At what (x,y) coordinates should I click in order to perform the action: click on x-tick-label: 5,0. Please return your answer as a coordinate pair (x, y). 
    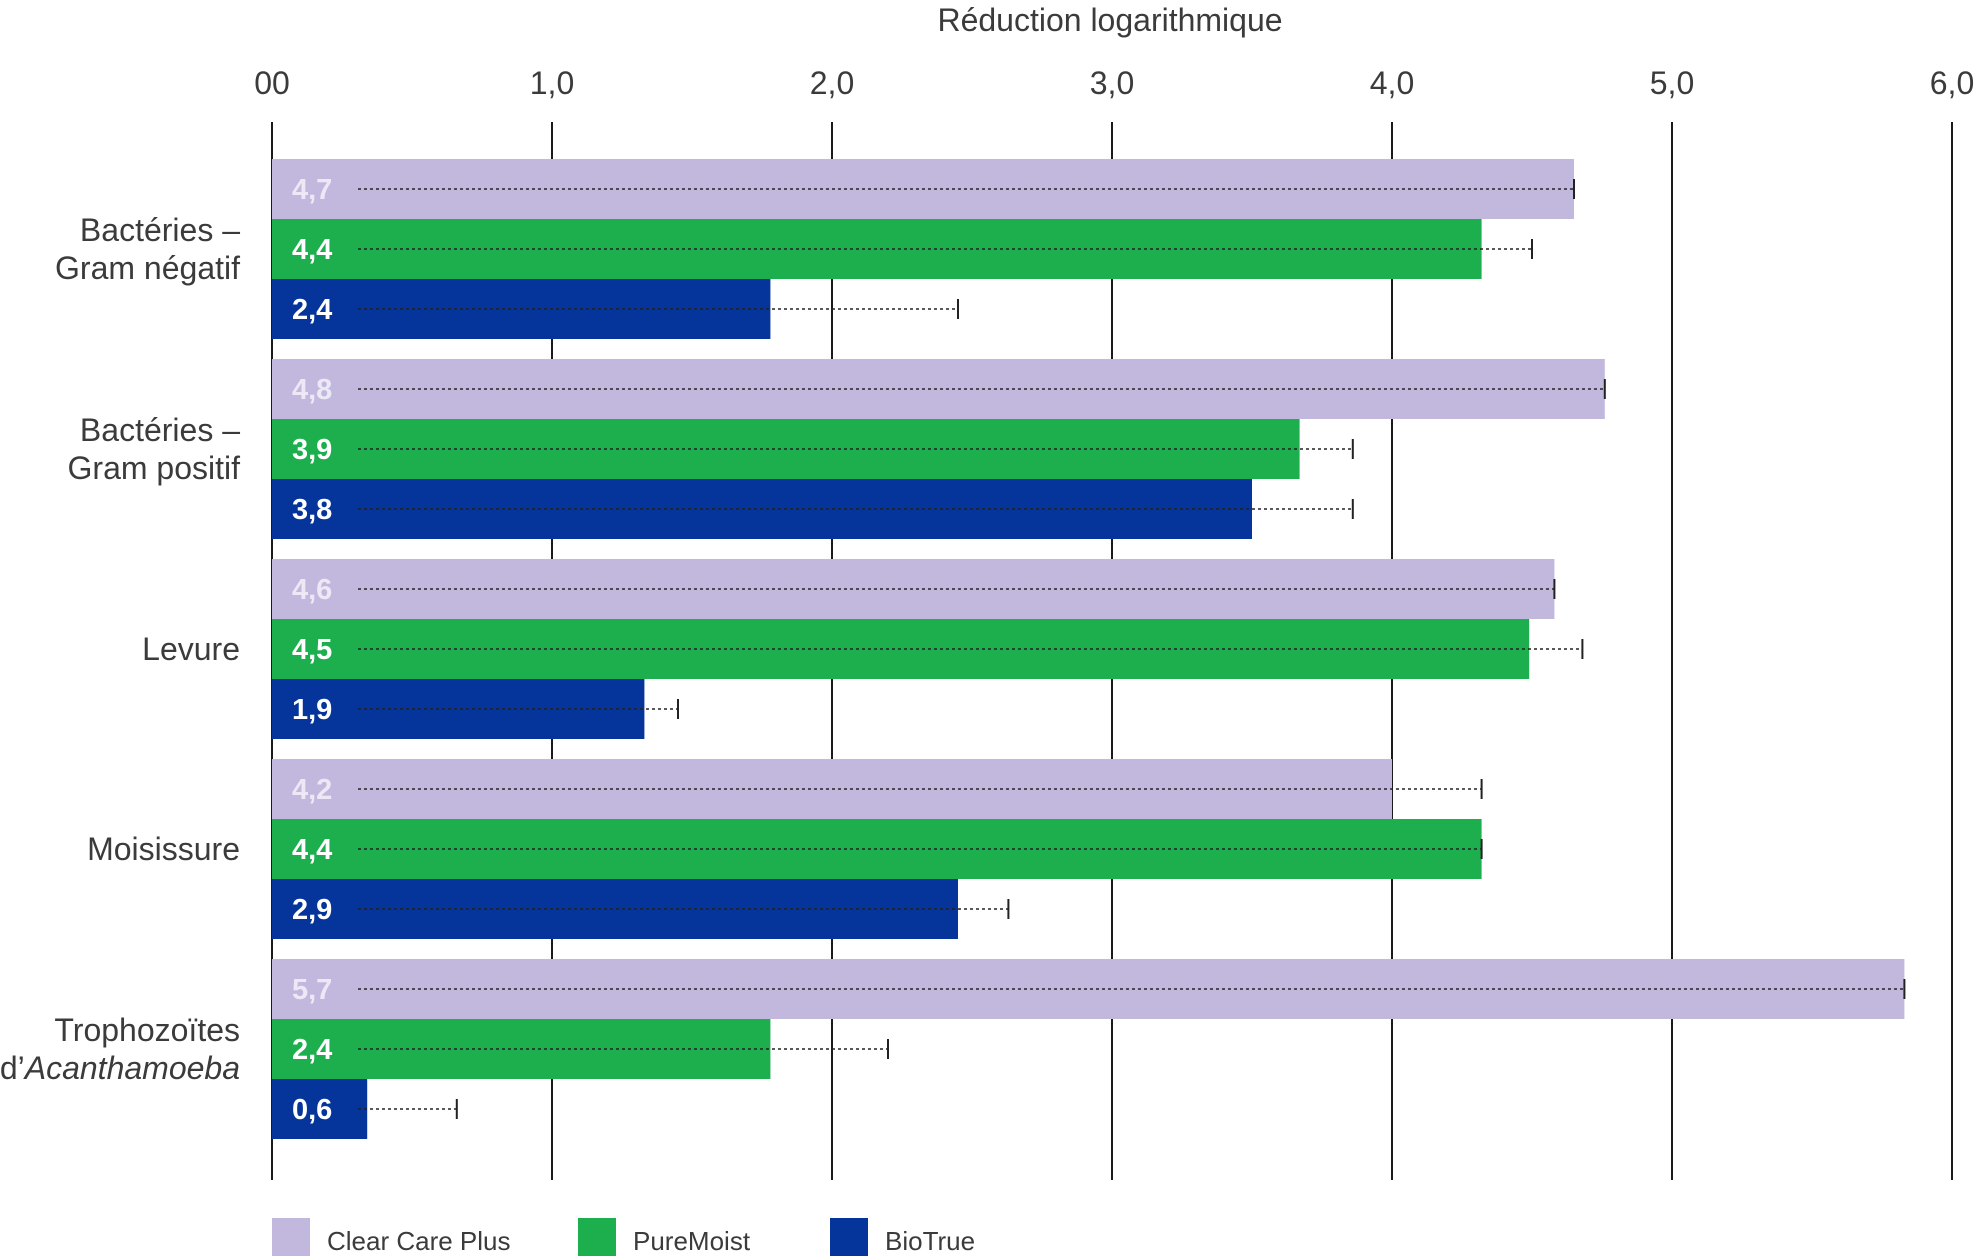
    Looking at the image, I should click on (1672, 83).